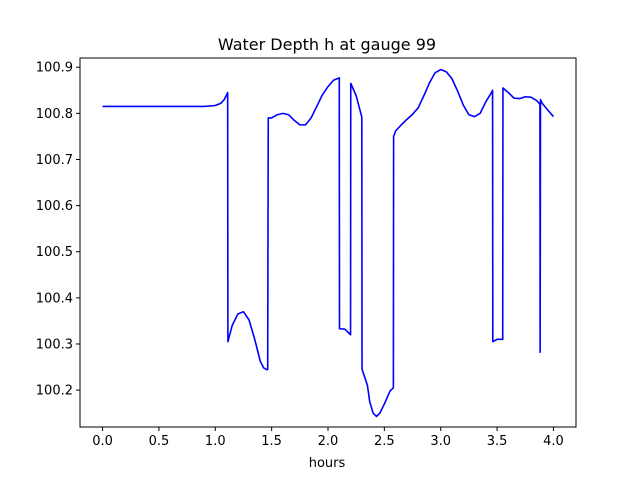 The image size is (640, 480). What do you see at coordinates (440, 441) in the screenshot?
I see `x-tick-label: 3.0` at bounding box center [440, 441].